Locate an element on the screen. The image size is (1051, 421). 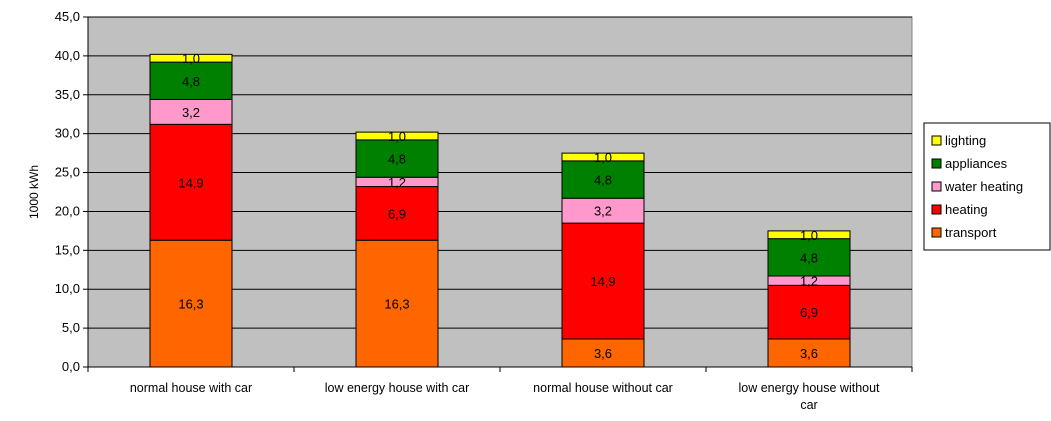
y-tick-label: 15,0 is located at coordinates (67, 249).